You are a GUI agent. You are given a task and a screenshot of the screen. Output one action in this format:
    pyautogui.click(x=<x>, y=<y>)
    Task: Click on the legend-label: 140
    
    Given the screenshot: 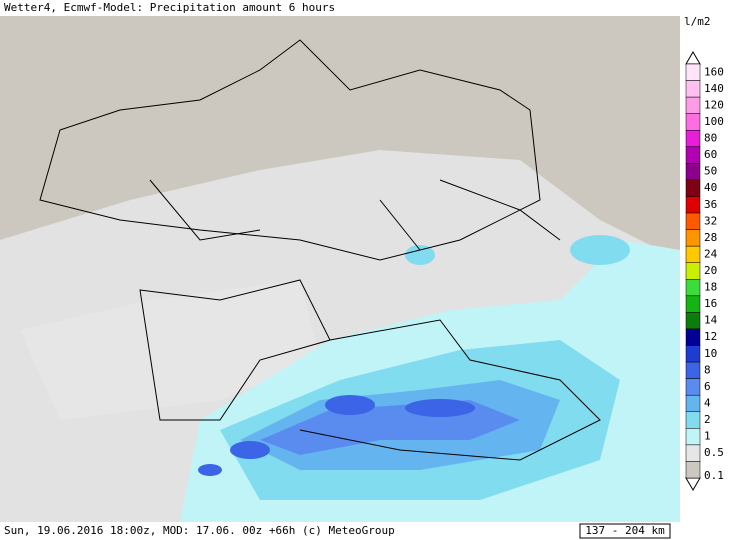 What is the action you would take?
    pyautogui.click(x=714, y=88)
    